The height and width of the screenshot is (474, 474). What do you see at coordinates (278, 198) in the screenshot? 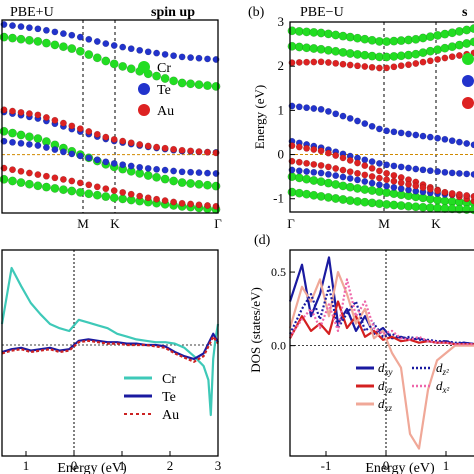
I see `y-tick-label: -1` at bounding box center [278, 198].